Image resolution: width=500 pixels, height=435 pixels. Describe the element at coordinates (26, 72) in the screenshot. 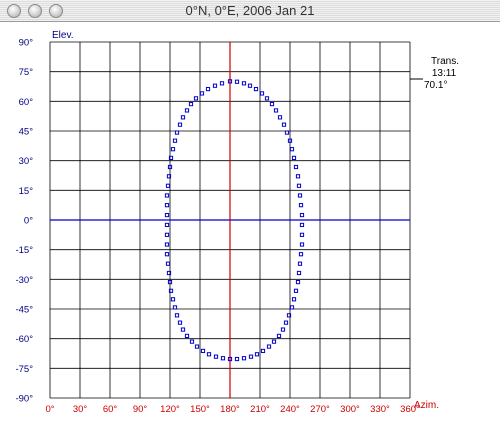

I see `y-tick-label: 75°` at that location.